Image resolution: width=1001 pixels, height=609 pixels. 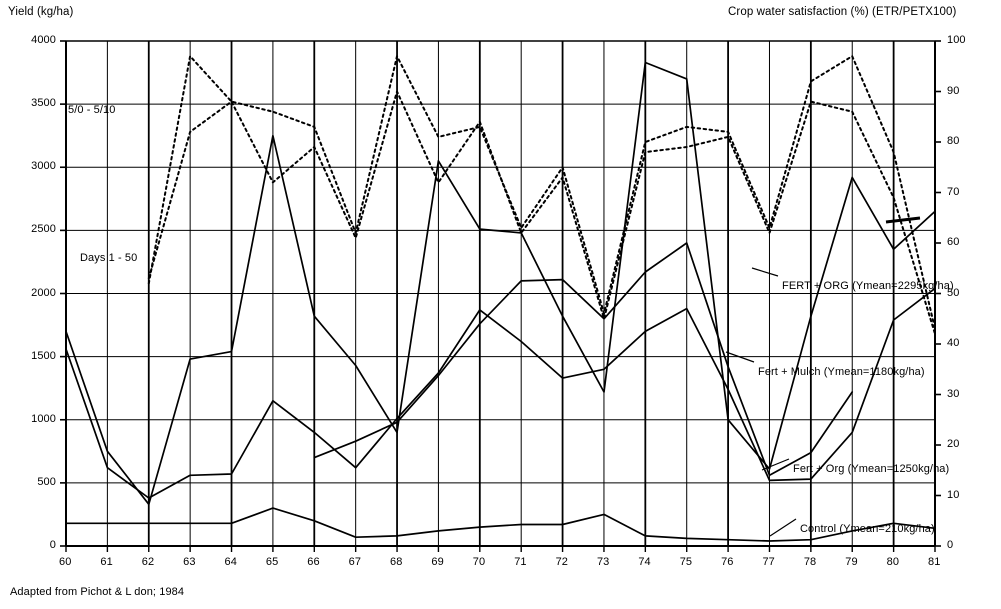 I want to click on y2-tick-0: 0, so click(x=950, y=545).